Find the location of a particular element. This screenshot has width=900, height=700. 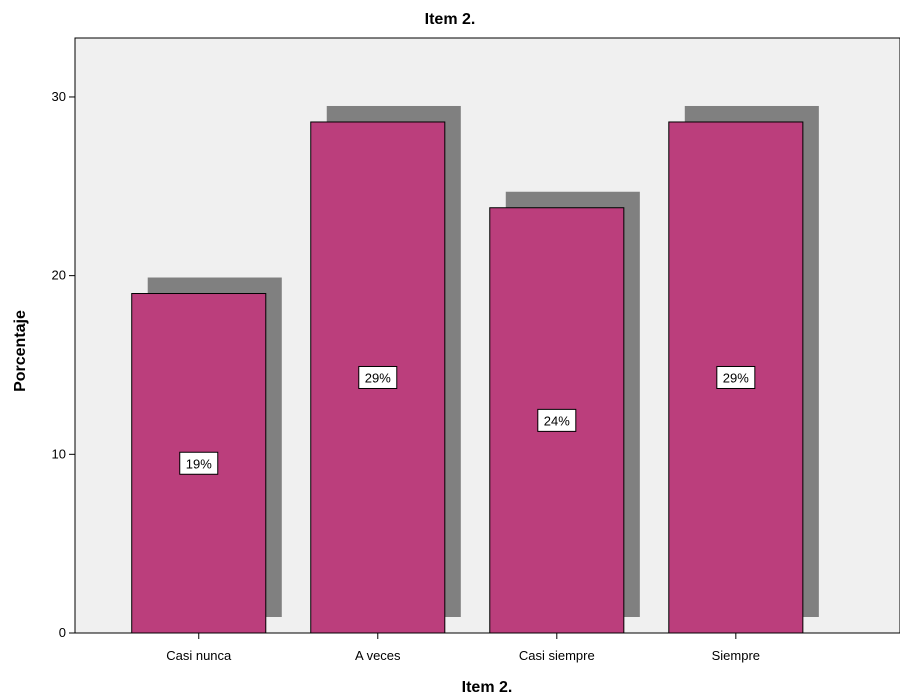

x-tick-label: A veces is located at coordinates (378, 655).